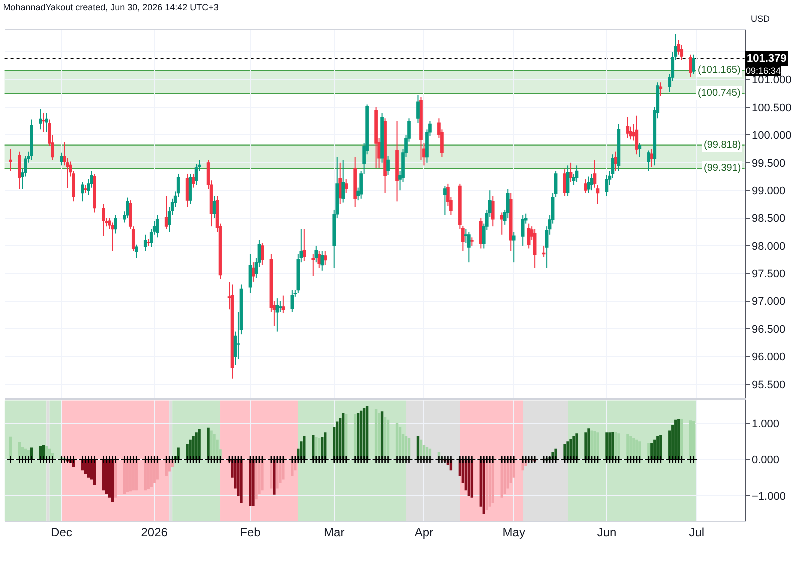 The height and width of the screenshot is (569, 800). Describe the element at coordinates (769, 358) in the screenshot. I see `y-tick-label: 96.000` at that location.